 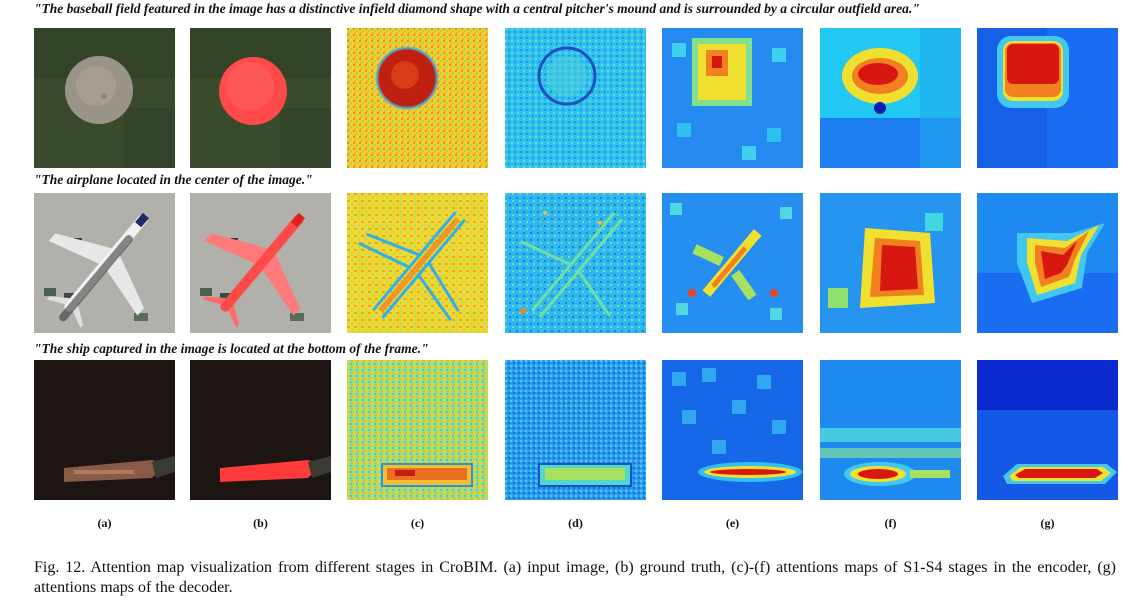 I want to click on sublabel-d: (d), so click(x=575, y=523).